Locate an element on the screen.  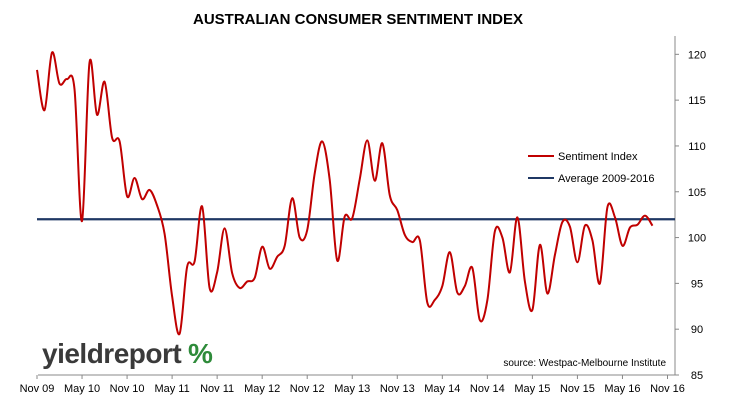
source-note: source: Westpac-Melbourne Institute is located at coordinates (584, 363).